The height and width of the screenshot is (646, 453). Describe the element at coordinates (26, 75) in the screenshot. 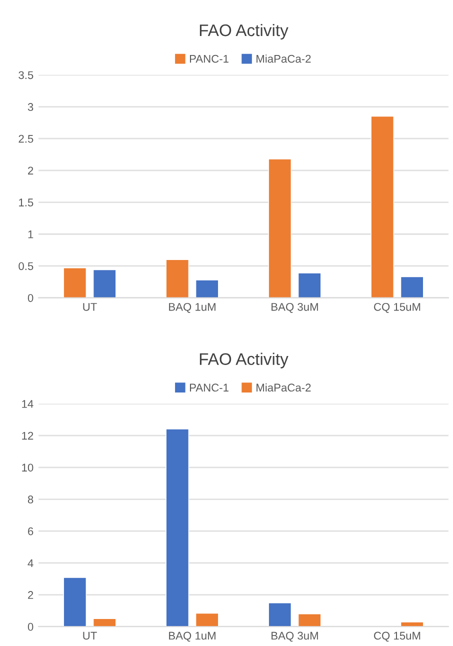

I see `y-tick-label: 3.5` at that location.